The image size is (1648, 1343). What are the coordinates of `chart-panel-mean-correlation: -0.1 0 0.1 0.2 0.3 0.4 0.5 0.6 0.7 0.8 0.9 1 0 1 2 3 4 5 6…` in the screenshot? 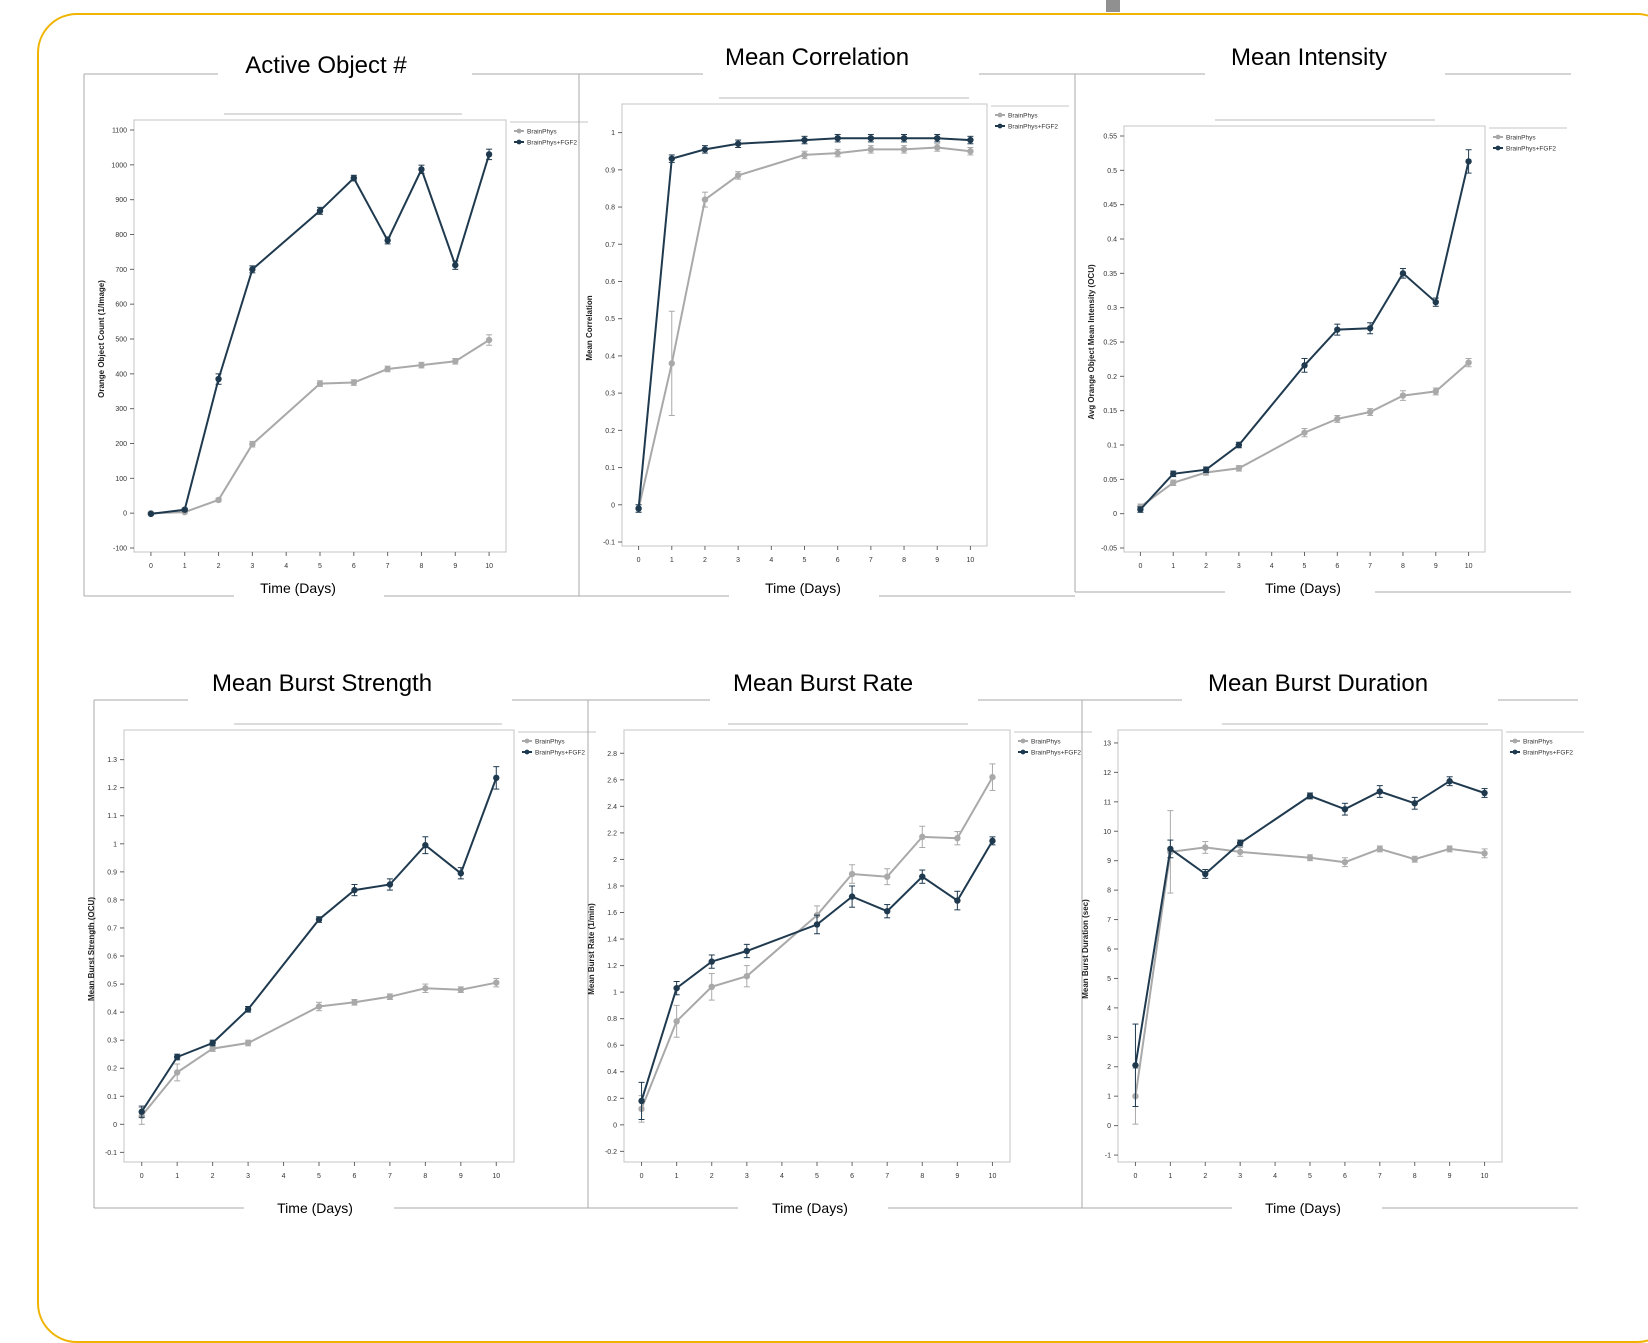 It's located at (826, 322).